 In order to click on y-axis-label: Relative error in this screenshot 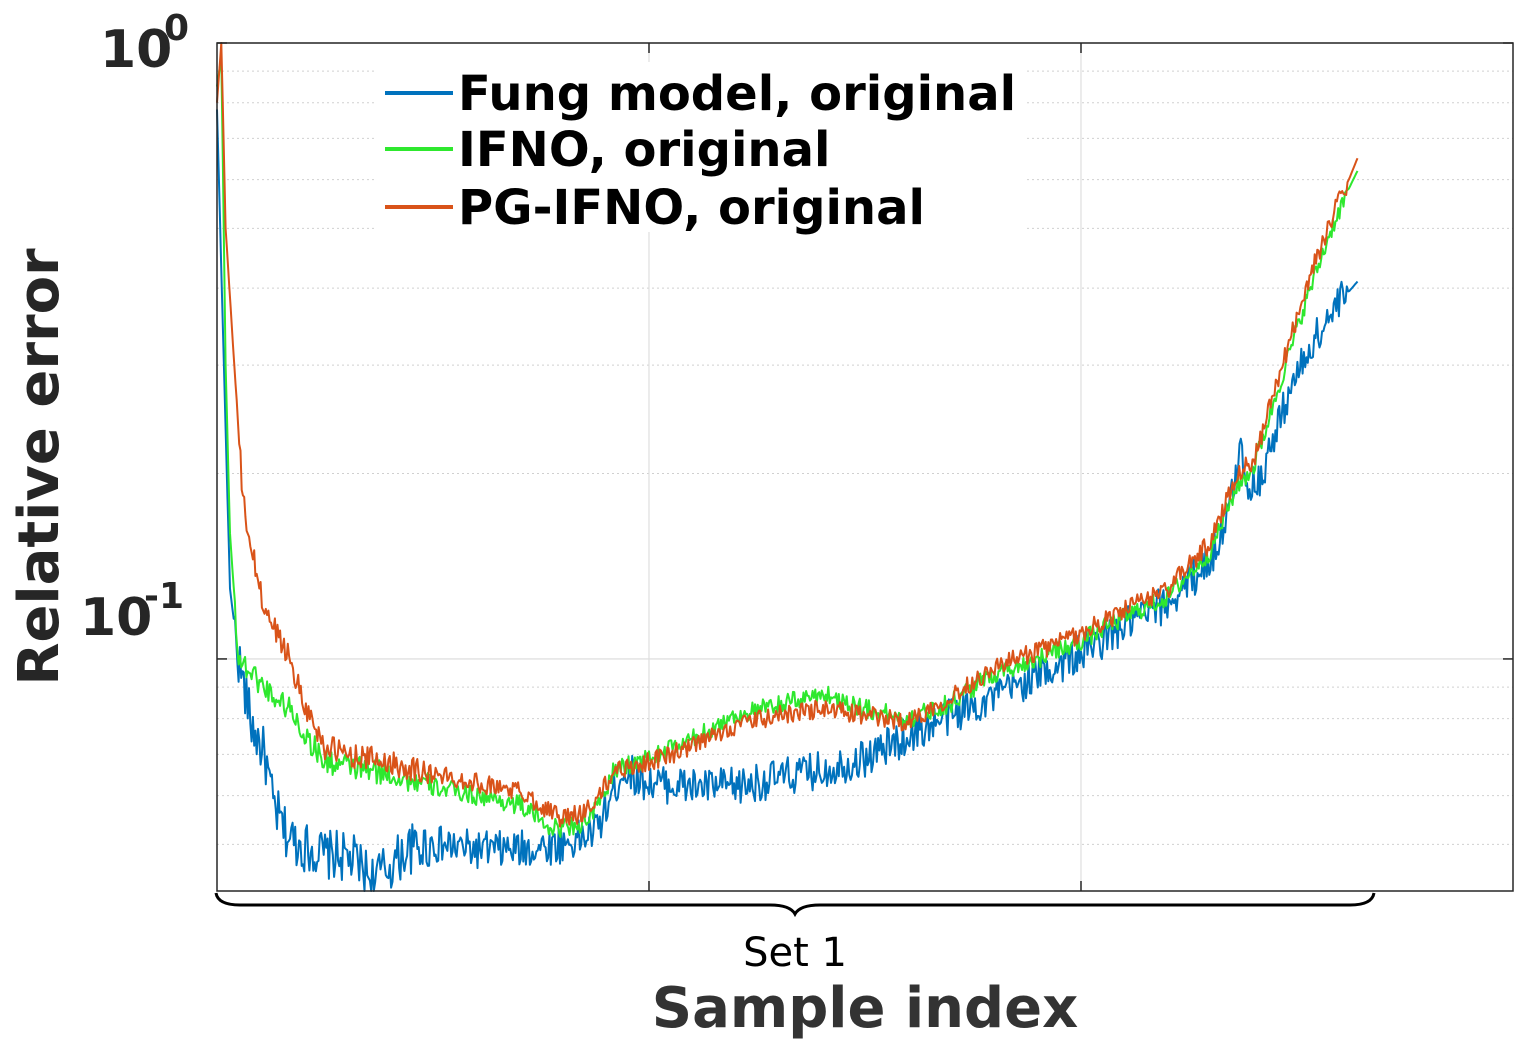, I will do `click(39, 467)`.